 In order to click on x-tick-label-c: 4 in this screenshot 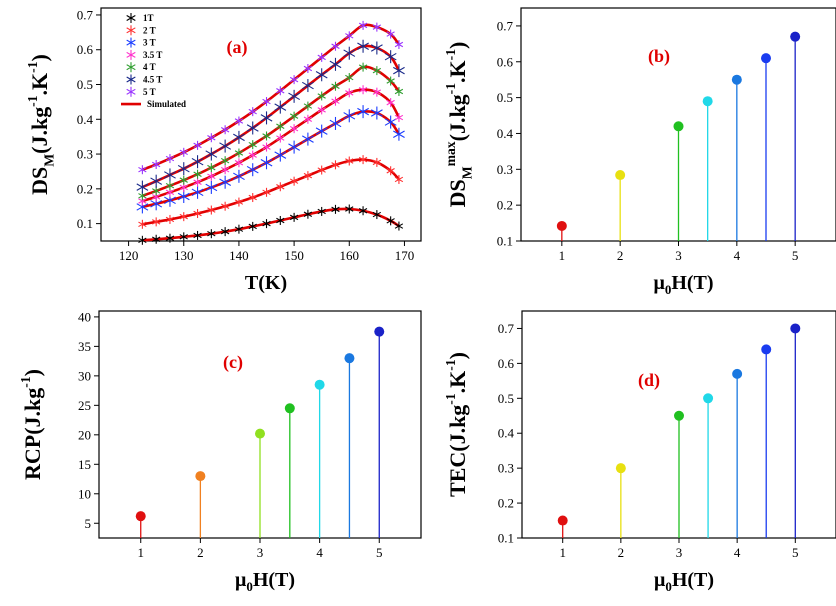, I will do `click(319, 552)`.